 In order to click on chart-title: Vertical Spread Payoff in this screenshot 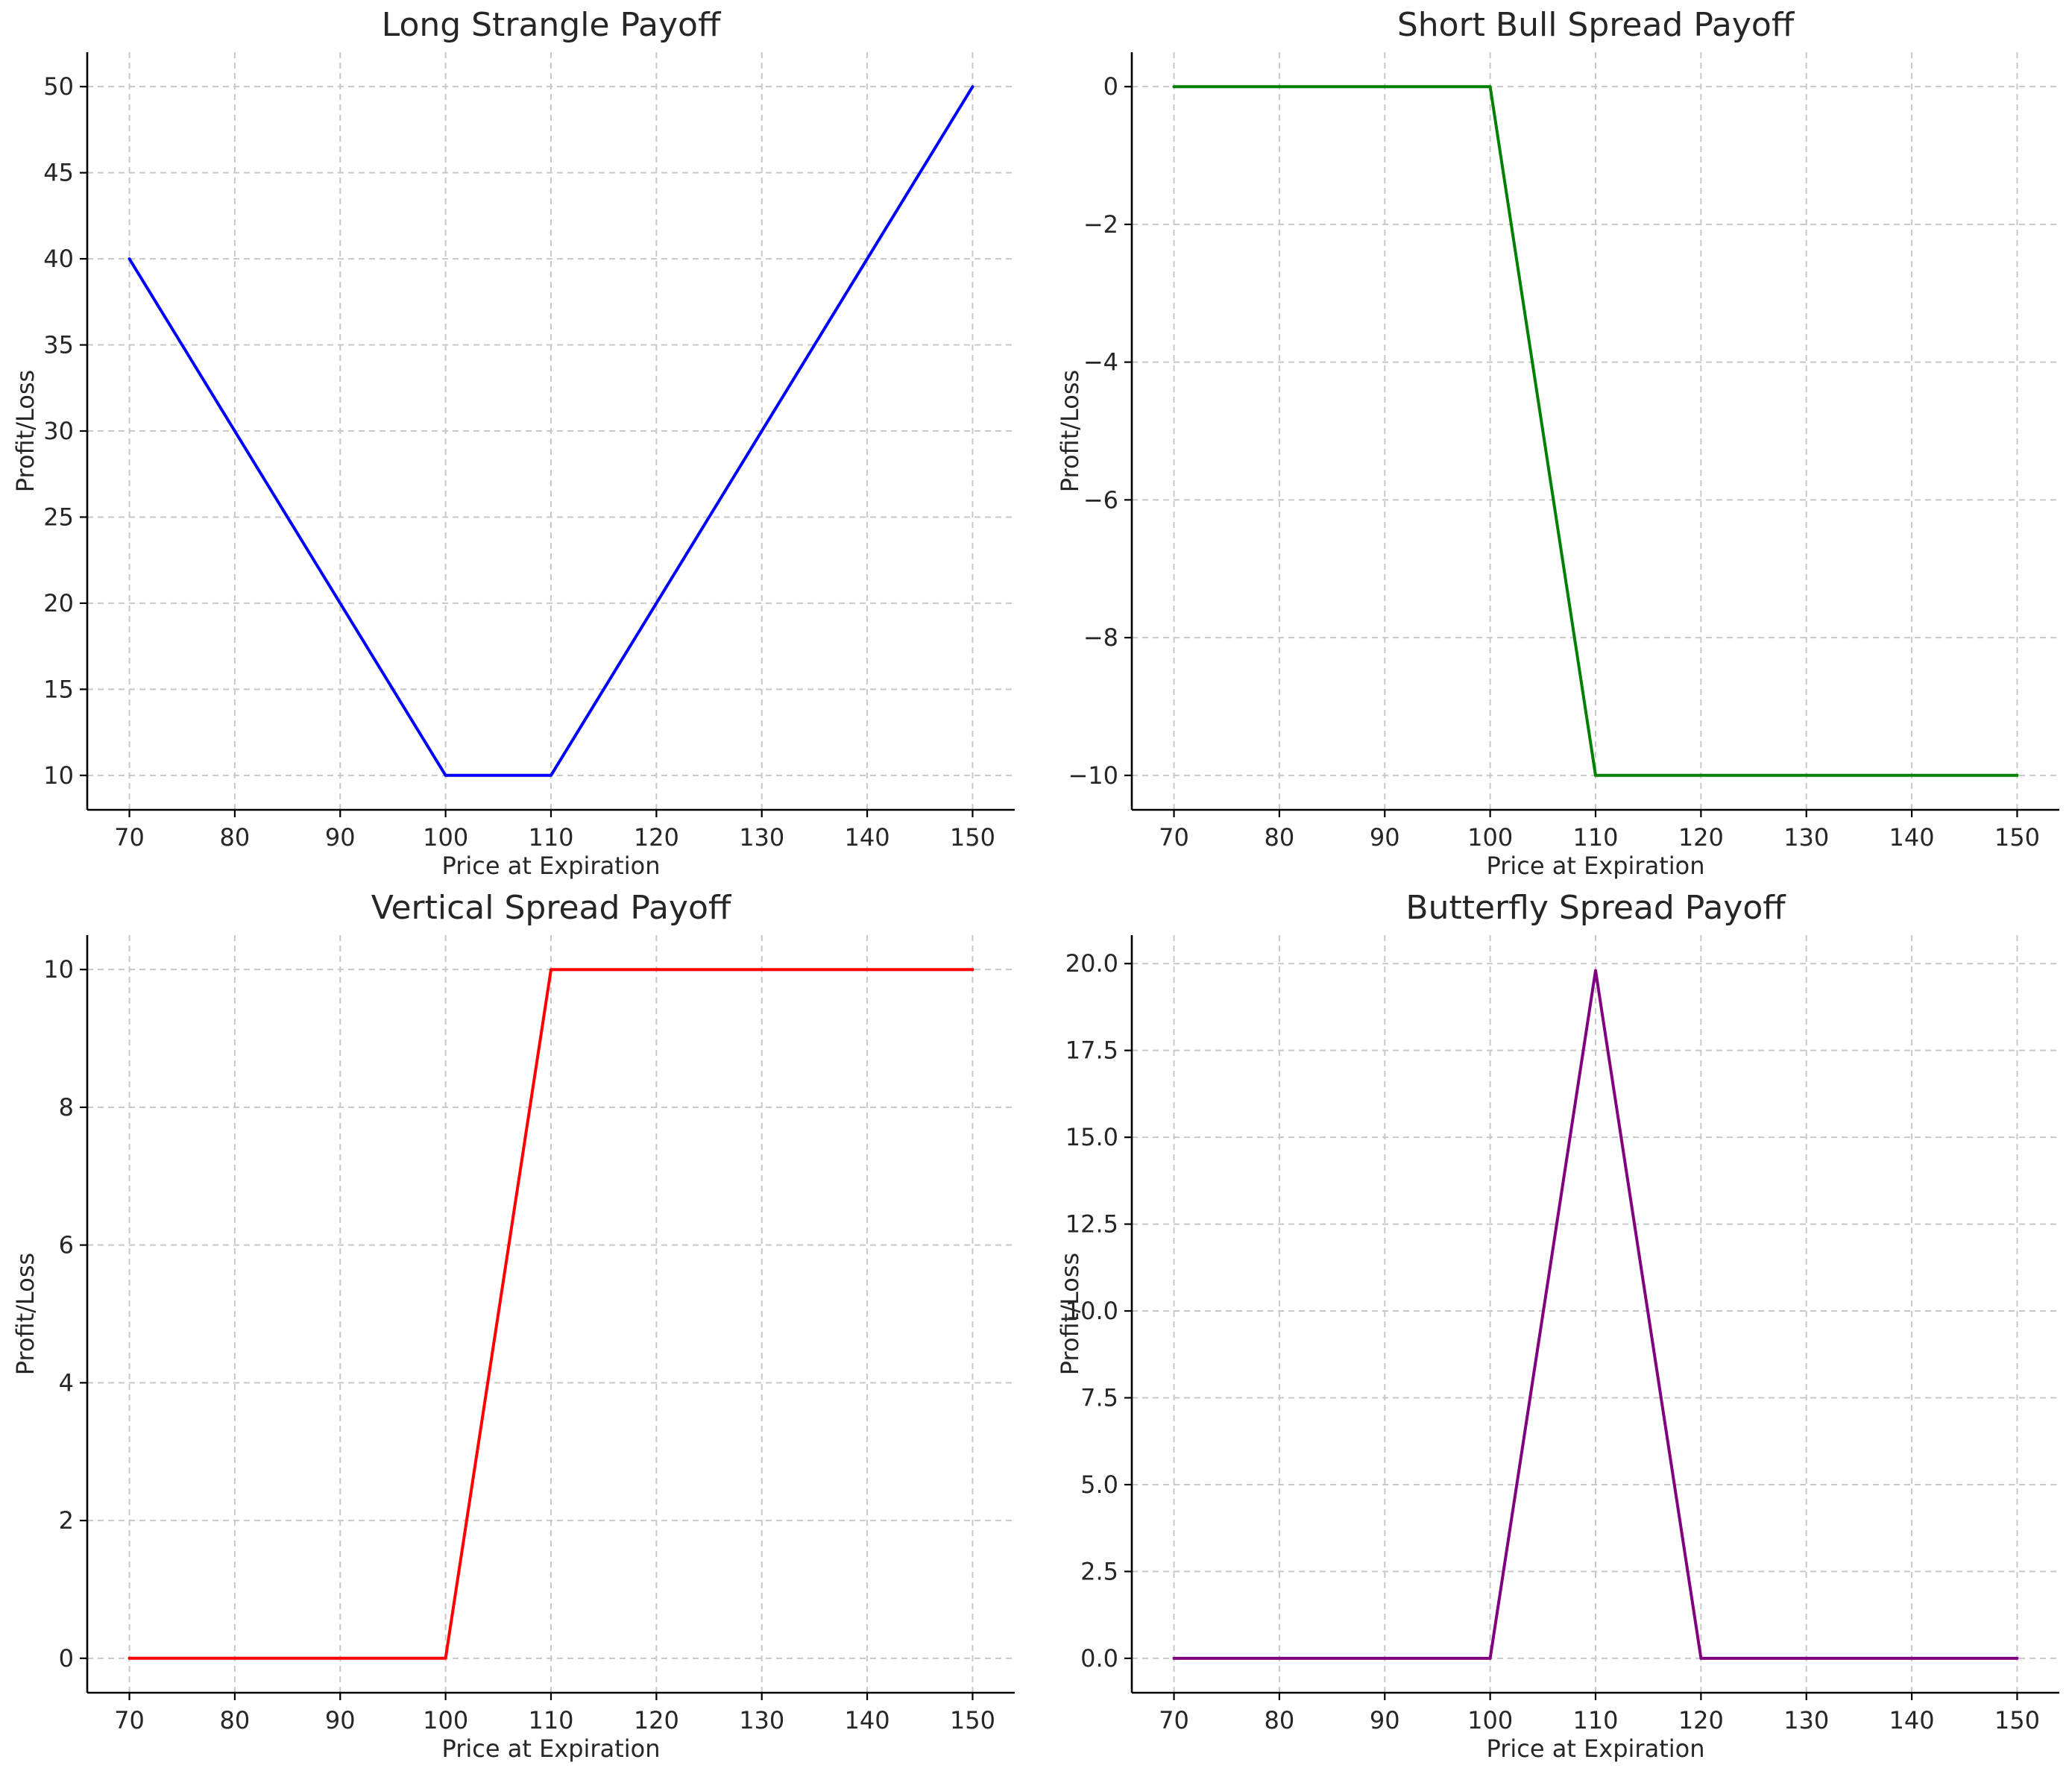, I will do `click(551, 908)`.